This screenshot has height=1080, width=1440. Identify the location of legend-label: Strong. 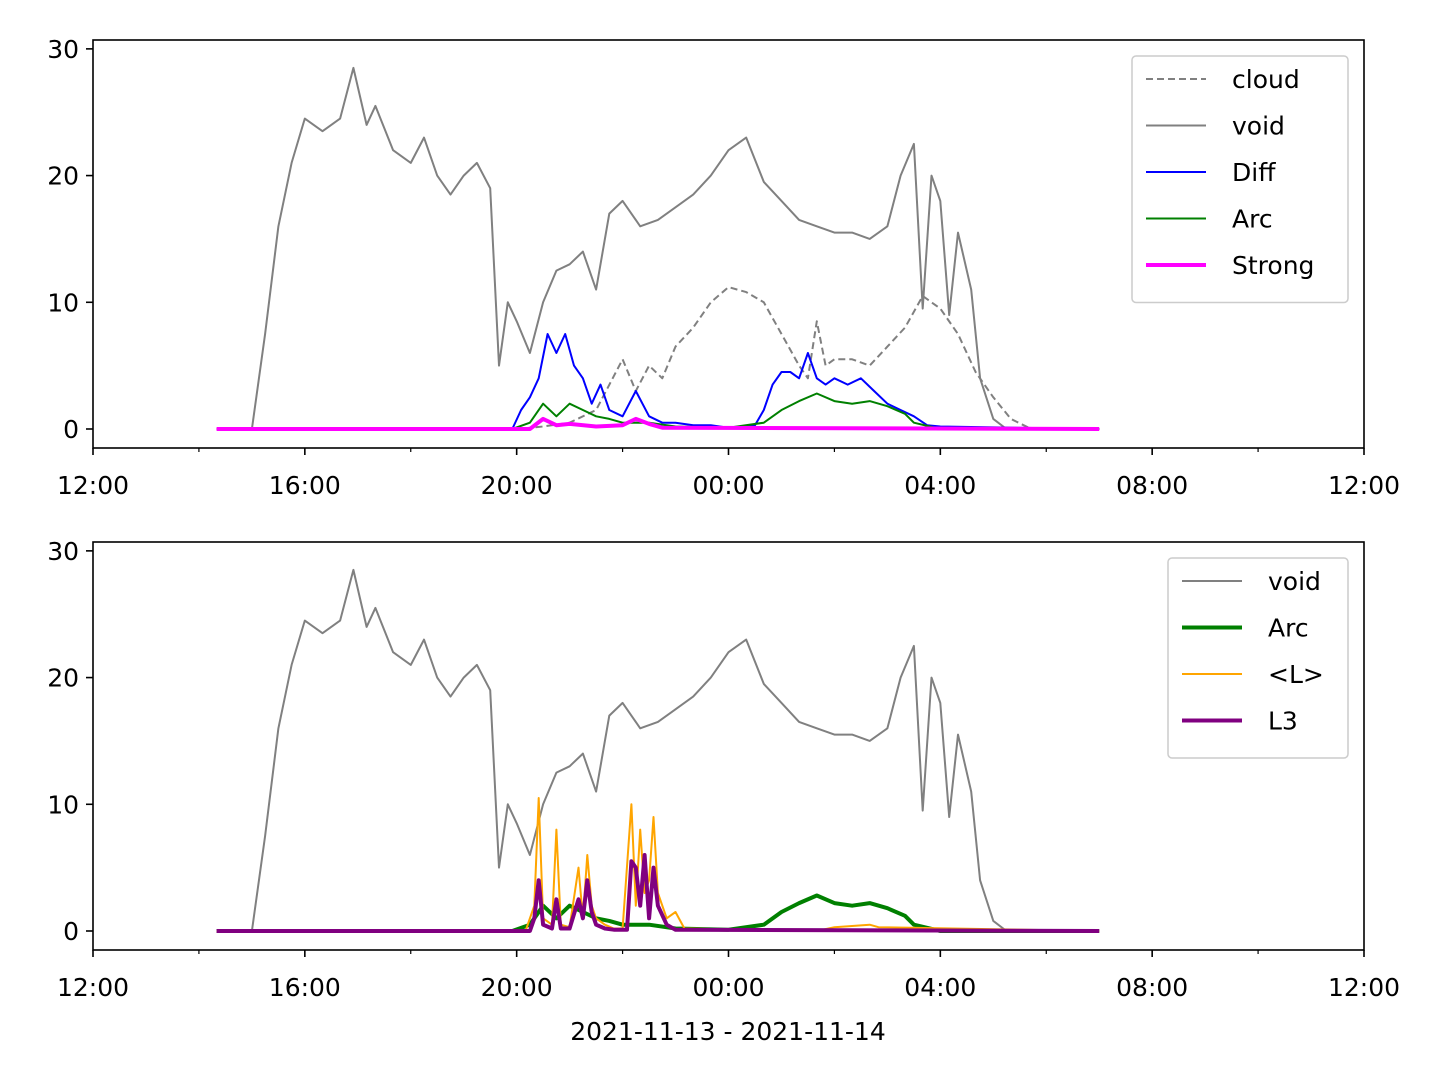
(1273, 265).